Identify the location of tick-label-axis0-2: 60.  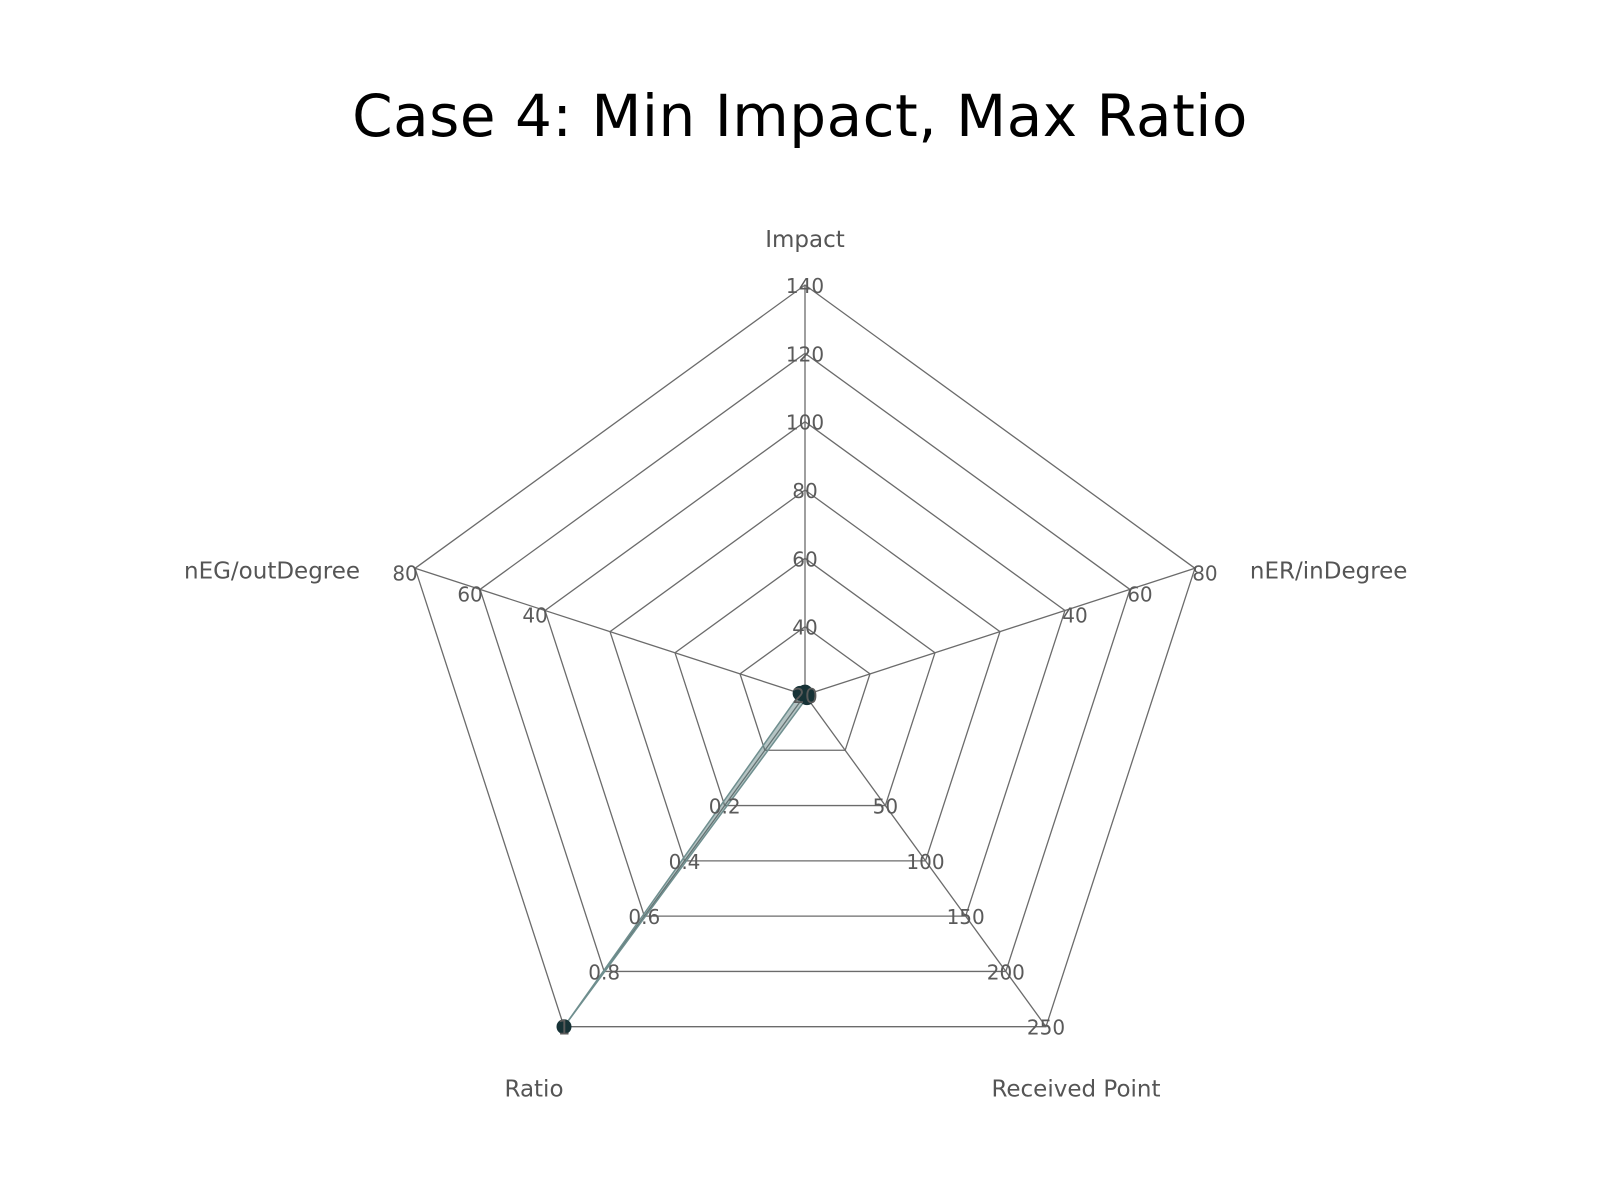
(804, 559).